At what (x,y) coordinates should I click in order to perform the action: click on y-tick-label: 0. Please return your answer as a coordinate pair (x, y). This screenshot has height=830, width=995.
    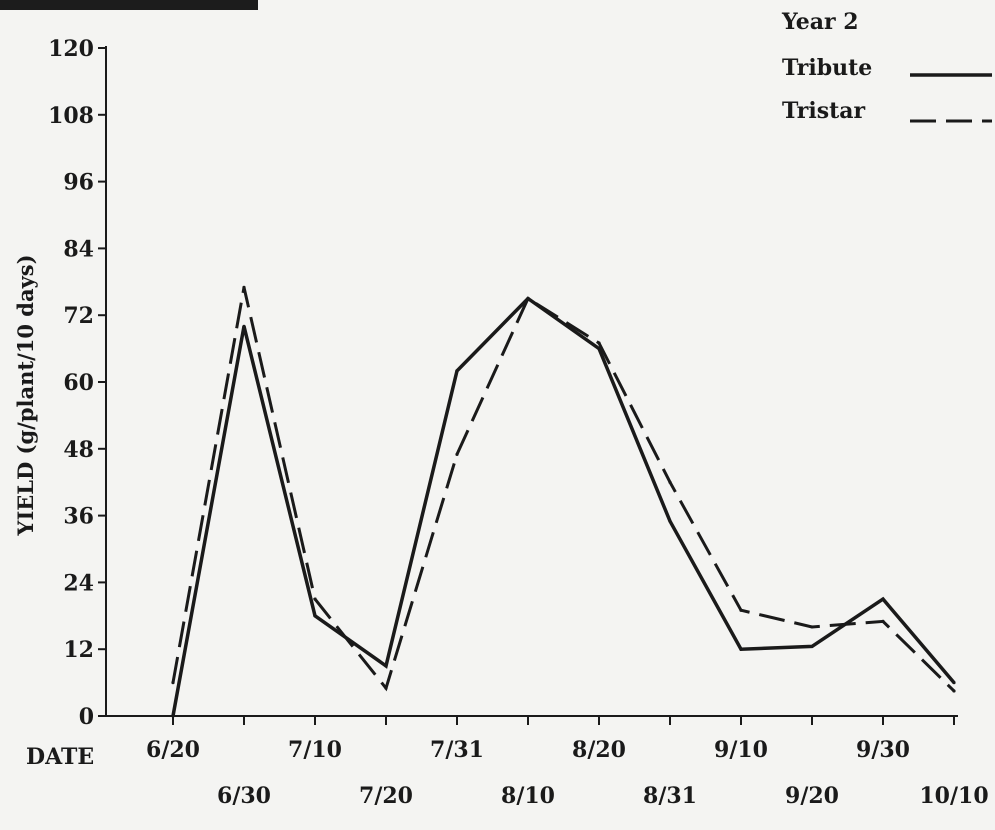
    Looking at the image, I should click on (86, 717).